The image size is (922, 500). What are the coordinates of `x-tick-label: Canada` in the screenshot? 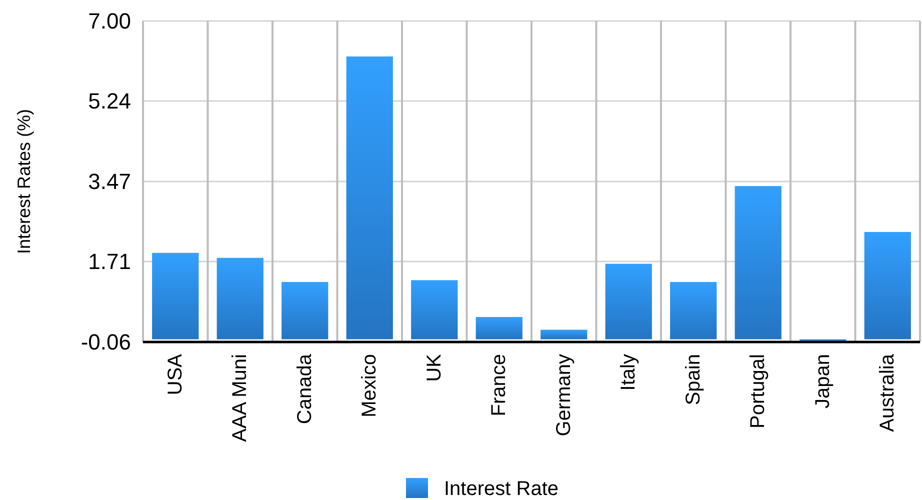 It's located at (305, 388).